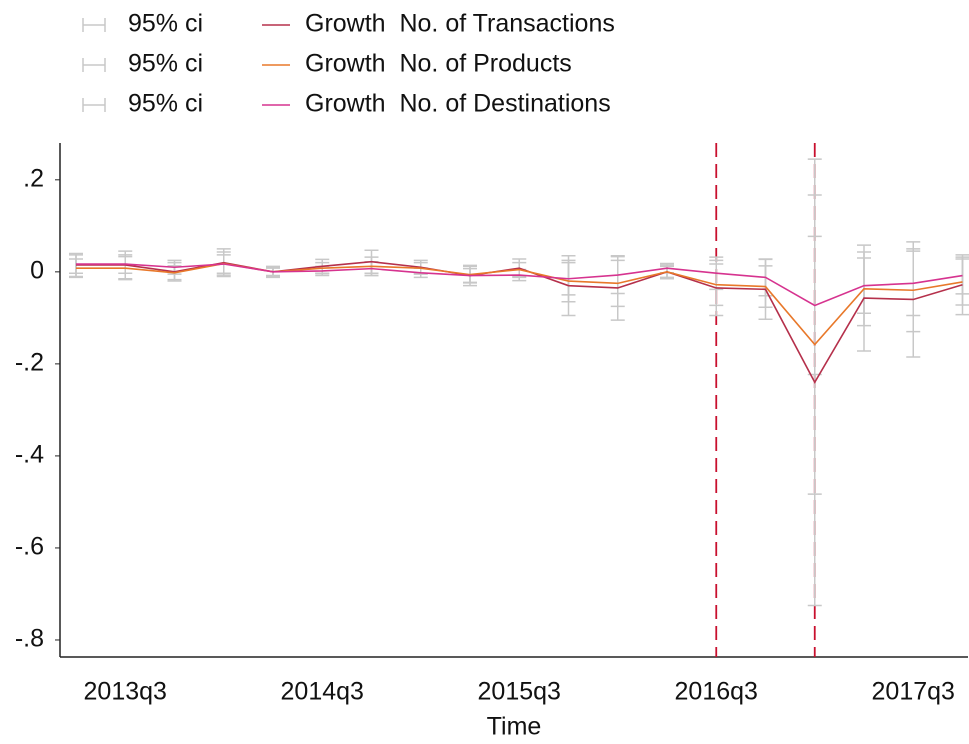 The height and width of the screenshot is (744, 969). Describe the element at coordinates (33, 178) in the screenshot. I see `y-tick-label: .2` at that location.